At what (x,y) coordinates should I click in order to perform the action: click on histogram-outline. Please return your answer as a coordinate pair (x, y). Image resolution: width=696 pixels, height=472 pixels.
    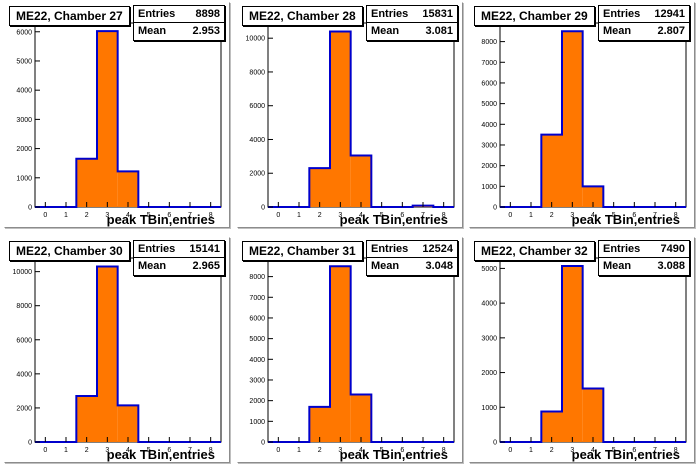
    Looking at the image, I should click on (593, 119).